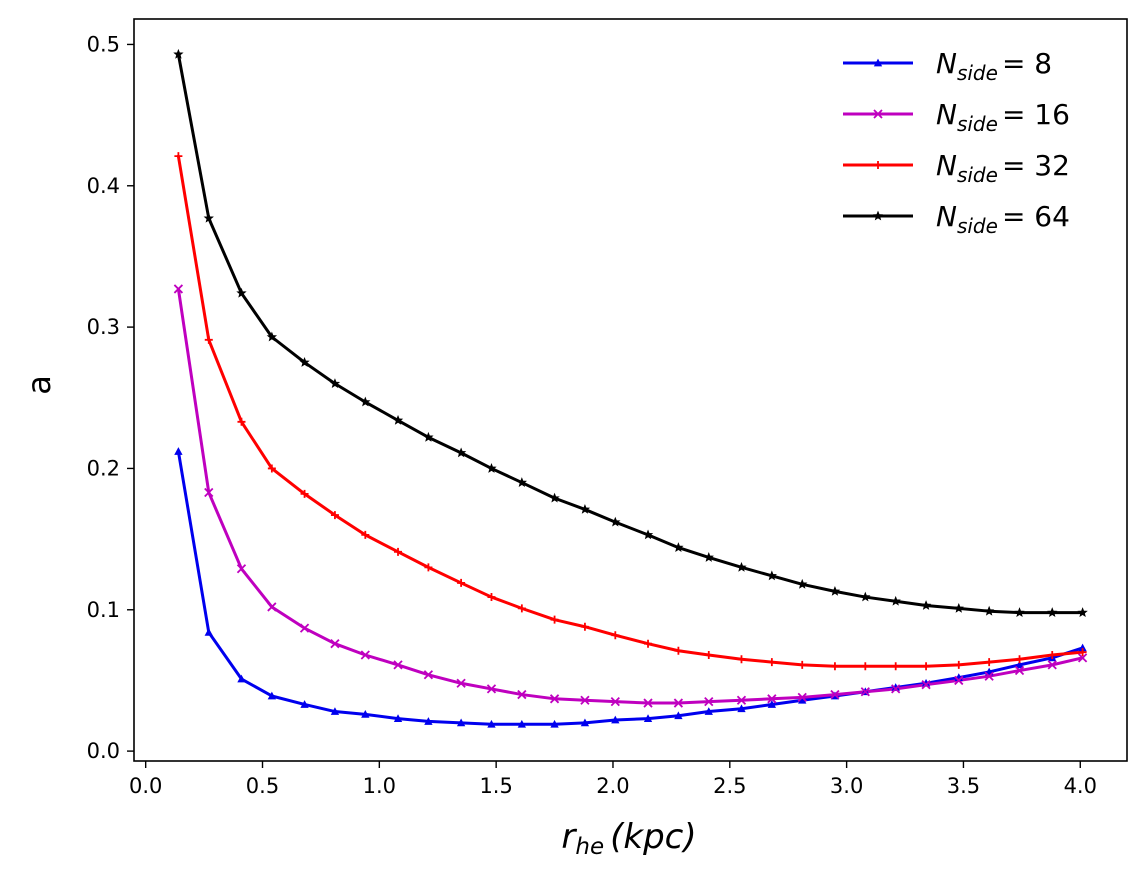 This screenshot has width=1147, height=881. Describe the element at coordinates (628, 838) in the screenshot. I see `x-axis-label: rhe (kpc)` at that location.